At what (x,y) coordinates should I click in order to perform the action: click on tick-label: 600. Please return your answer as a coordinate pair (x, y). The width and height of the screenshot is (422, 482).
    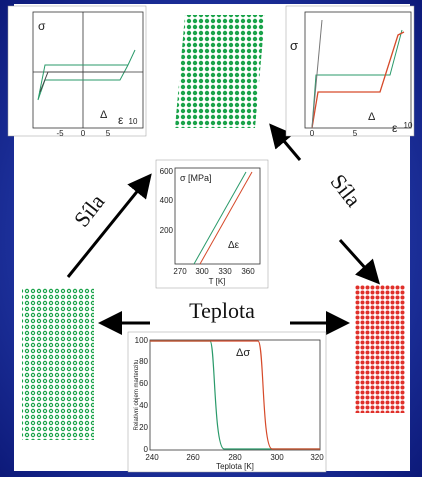
    Looking at the image, I should click on (167, 171).